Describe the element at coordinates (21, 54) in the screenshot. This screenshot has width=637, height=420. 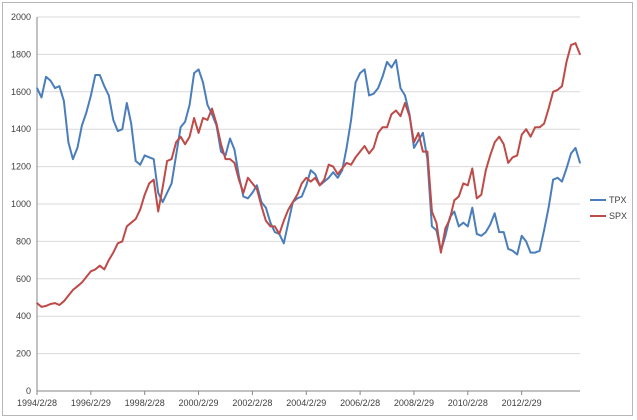
I see `y-tick-label: 1800` at that location.